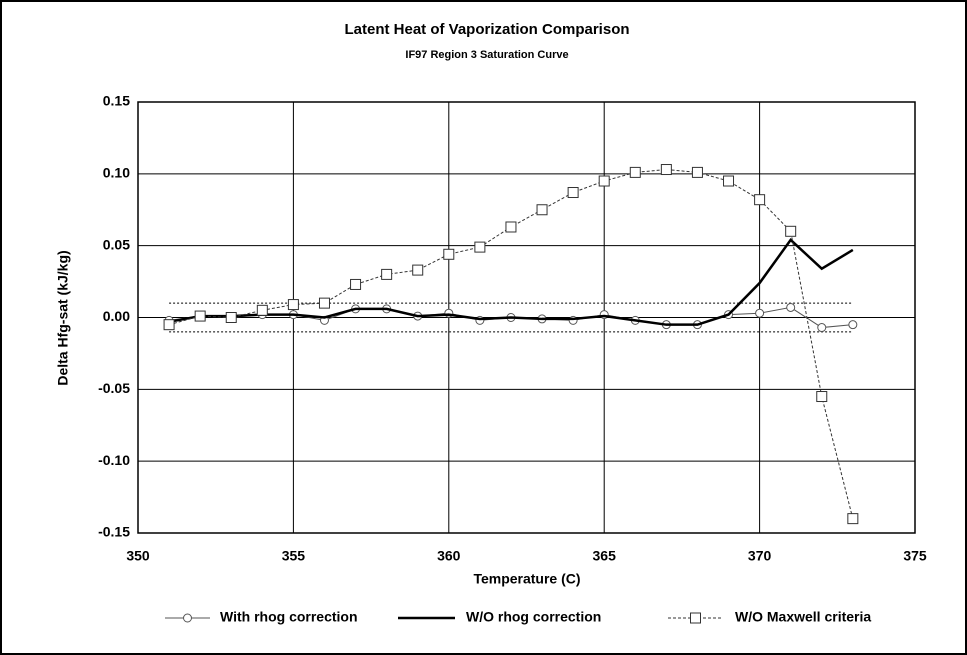 Image resolution: width=967 pixels, height=655 pixels. What do you see at coordinates (116, 244) in the screenshot?
I see `y-tick-label: 0.05` at bounding box center [116, 244].